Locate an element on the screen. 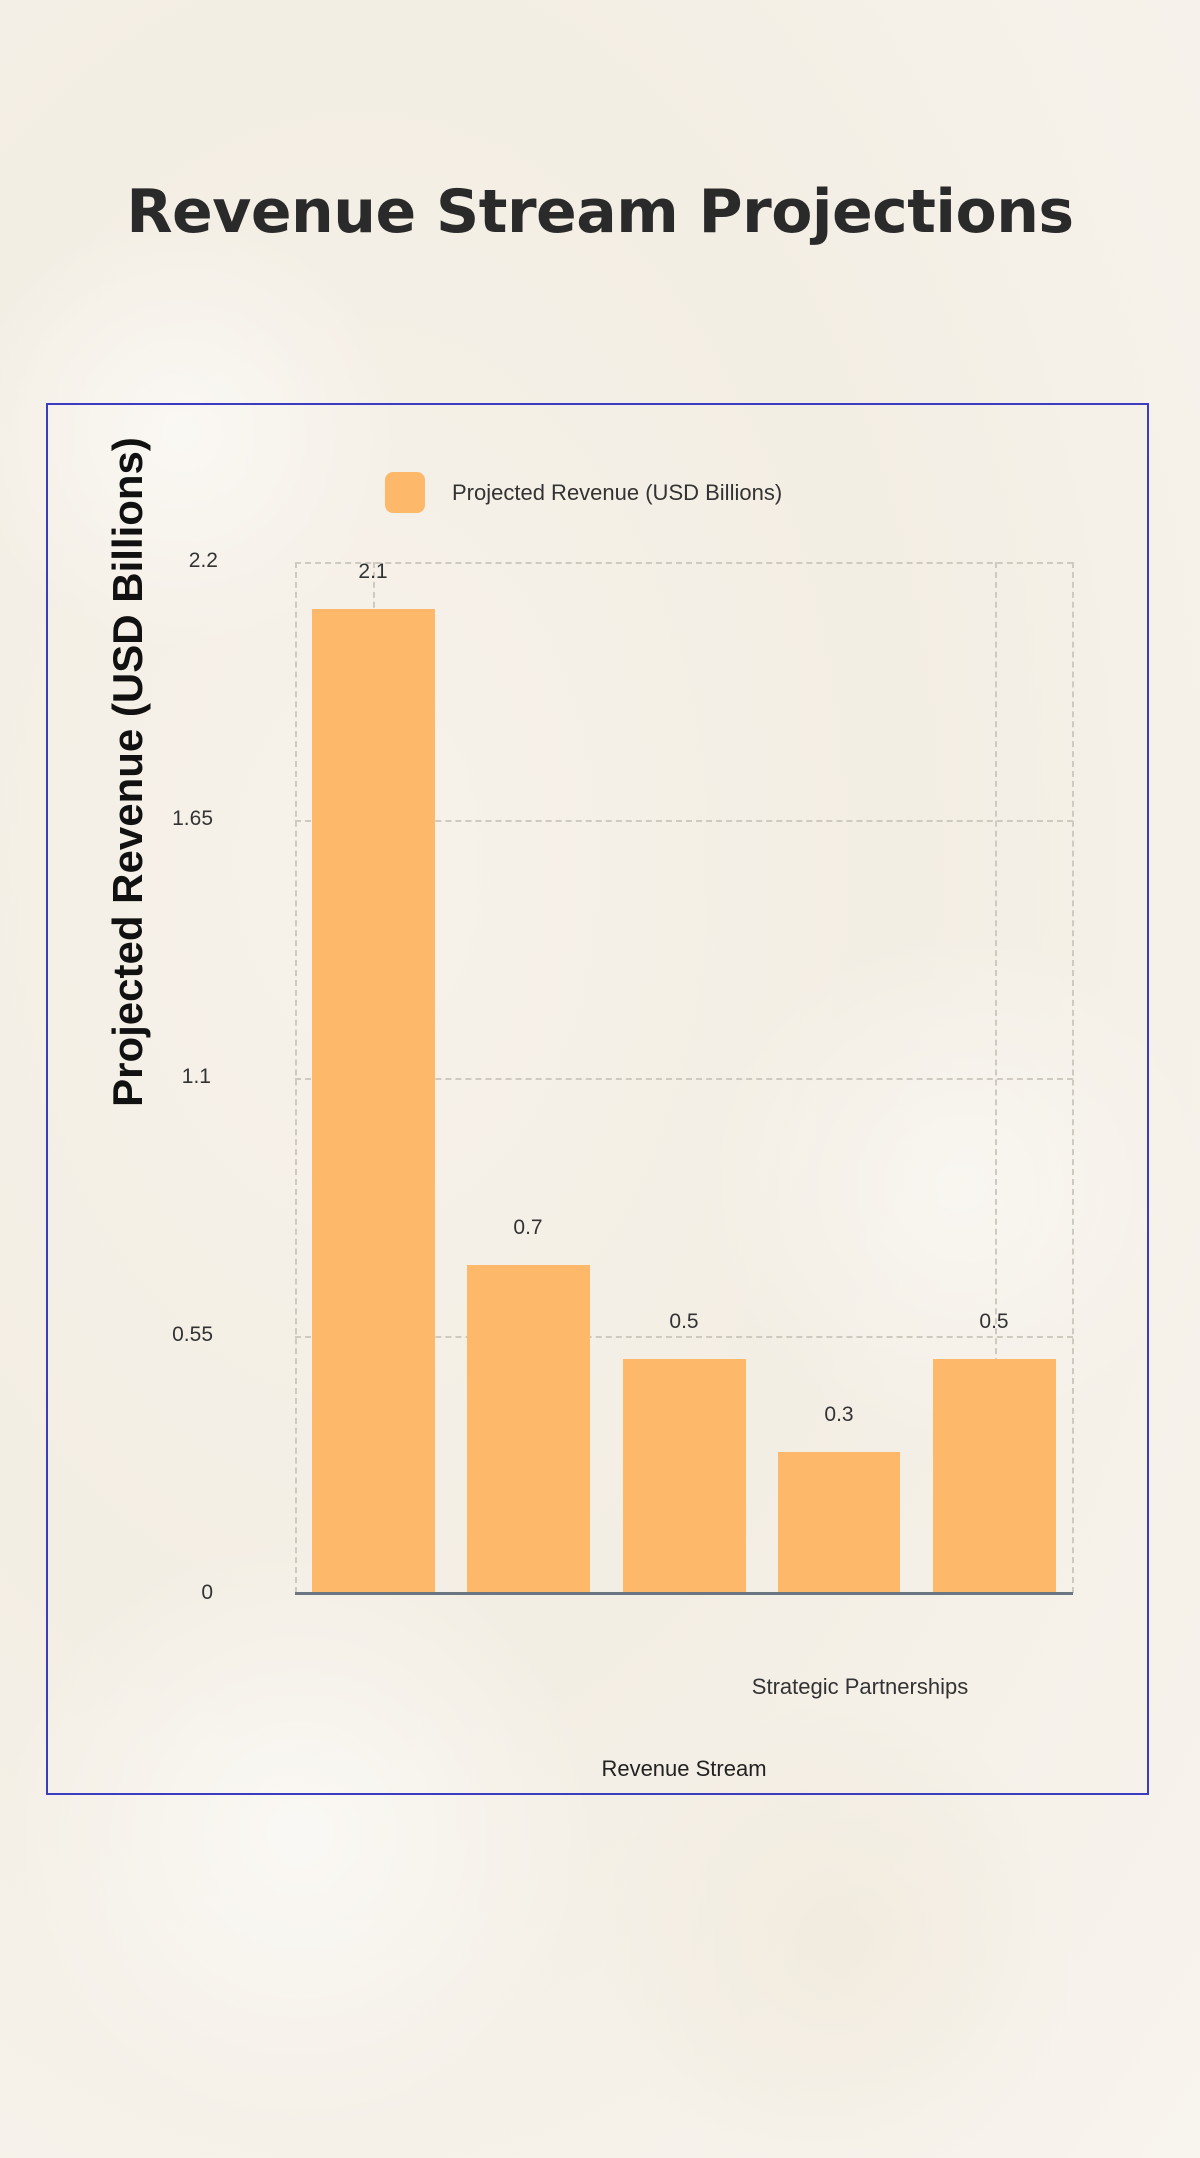 The height and width of the screenshot is (2158, 1200). y-axis-title: Projected Revenue (USD Billions) is located at coordinates (127, 772).